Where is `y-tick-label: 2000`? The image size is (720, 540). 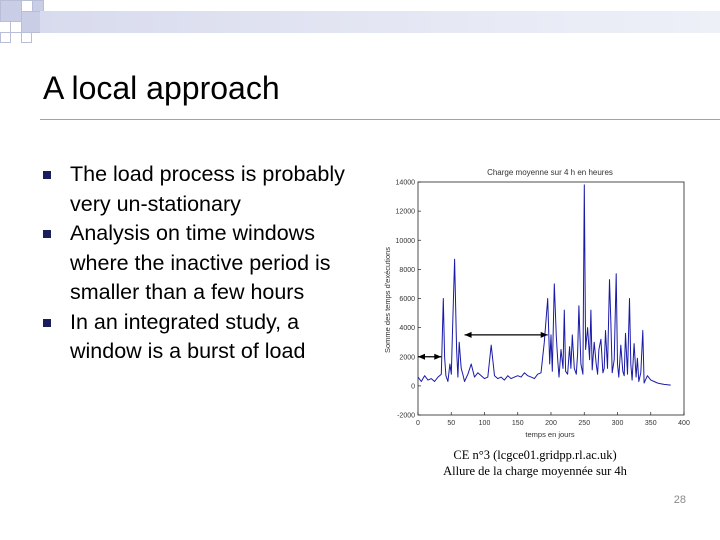
y-tick-label: 2000 is located at coordinates (407, 357).